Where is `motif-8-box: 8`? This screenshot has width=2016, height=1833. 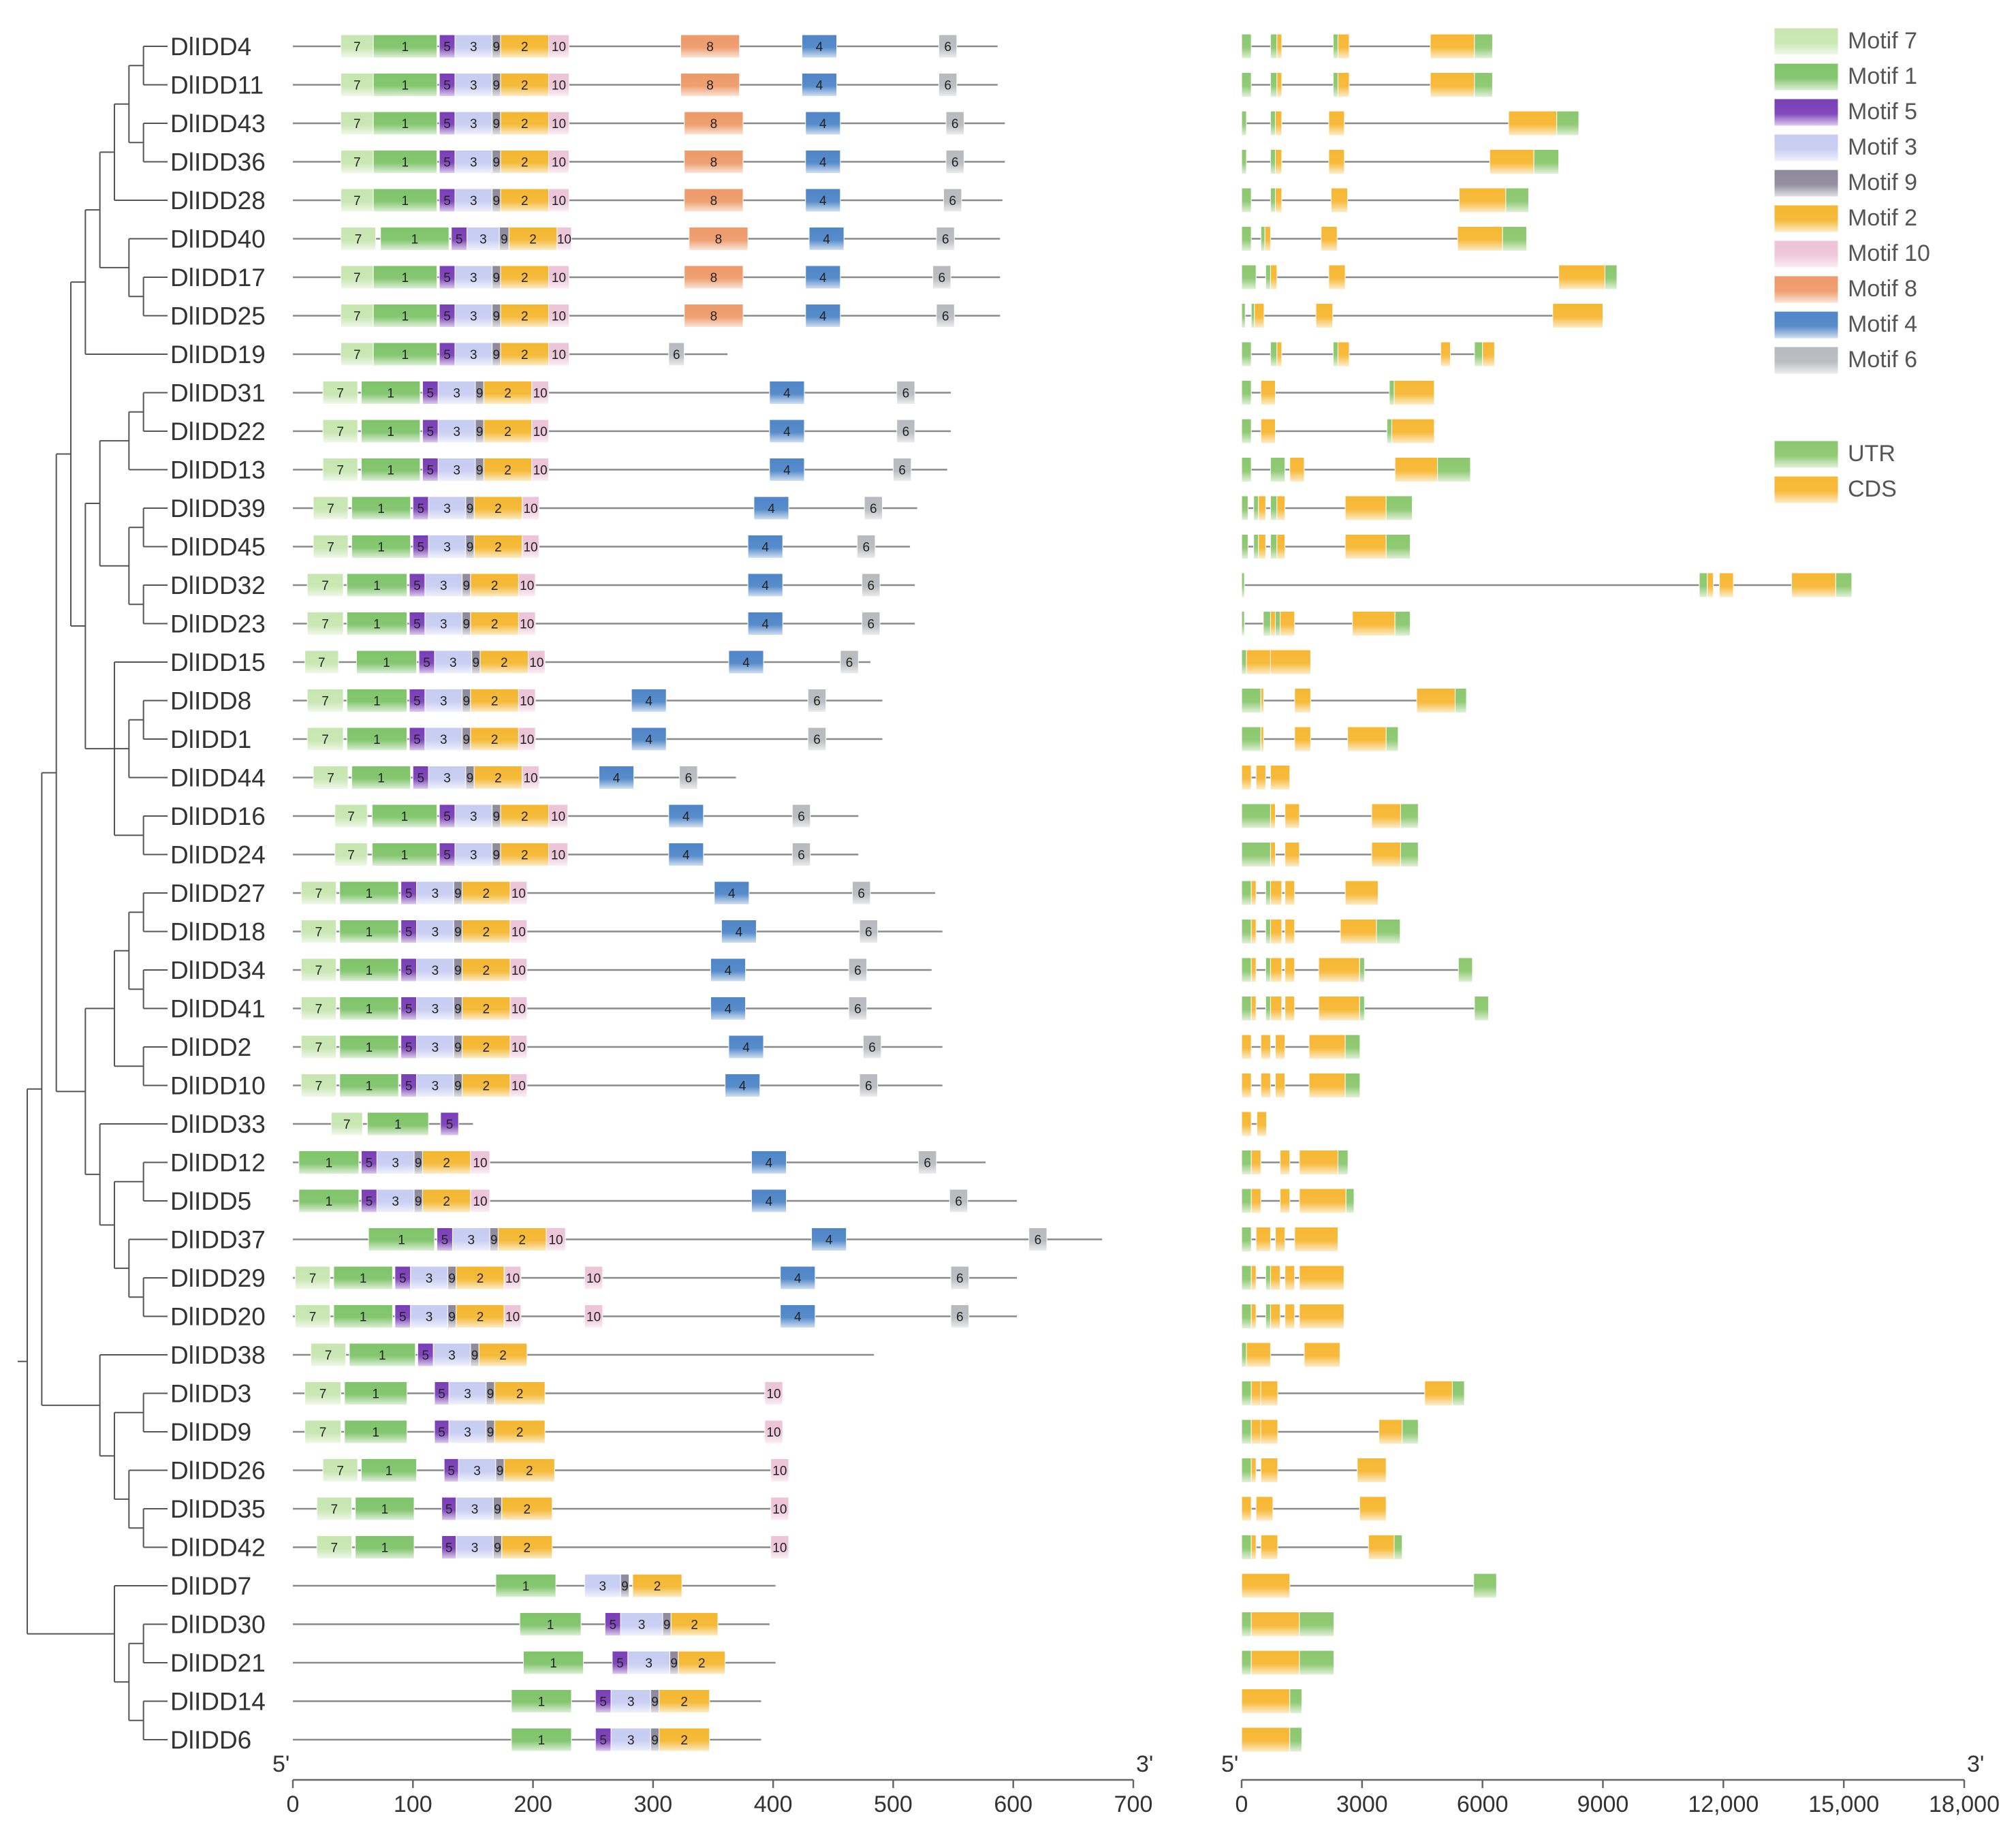
motif-8-box: 8 is located at coordinates (714, 200).